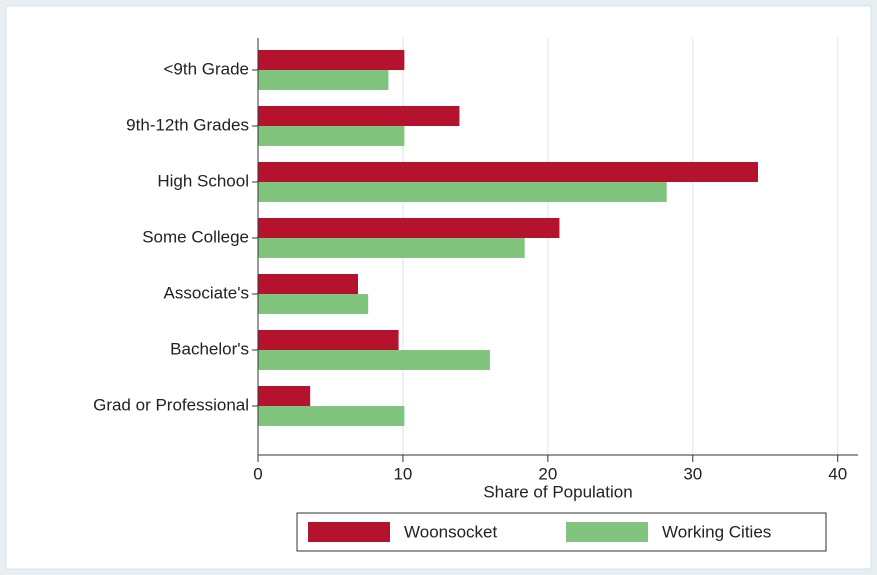  I want to click on x-tick-label: 40, so click(837, 473).